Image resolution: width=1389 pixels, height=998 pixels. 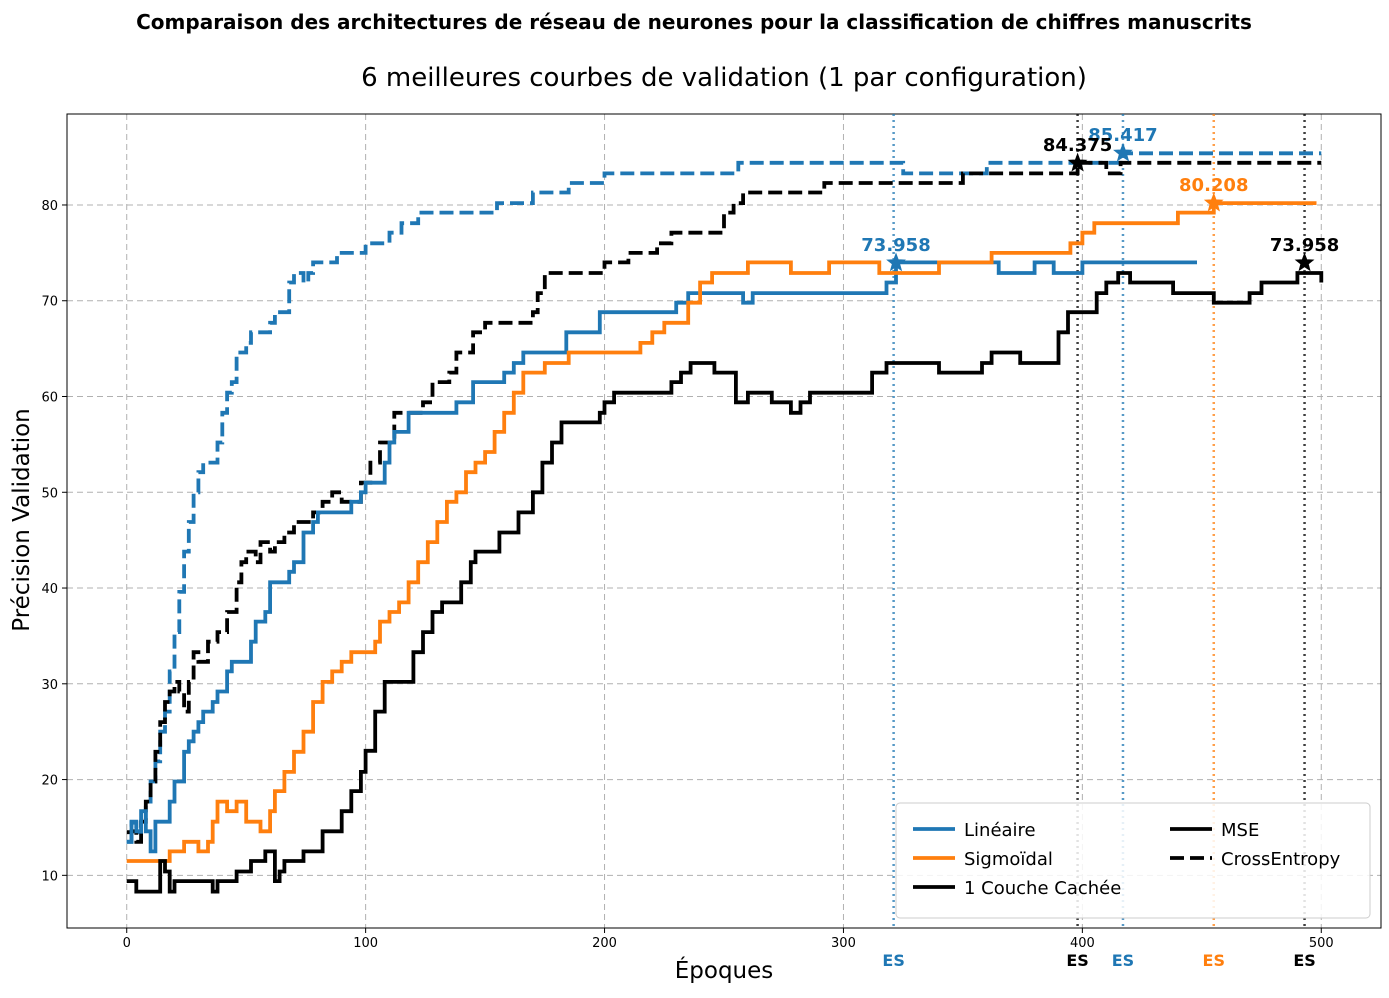 What do you see at coordinates (365, 943) in the screenshot?
I see `x-tick-label: 100` at bounding box center [365, 943].